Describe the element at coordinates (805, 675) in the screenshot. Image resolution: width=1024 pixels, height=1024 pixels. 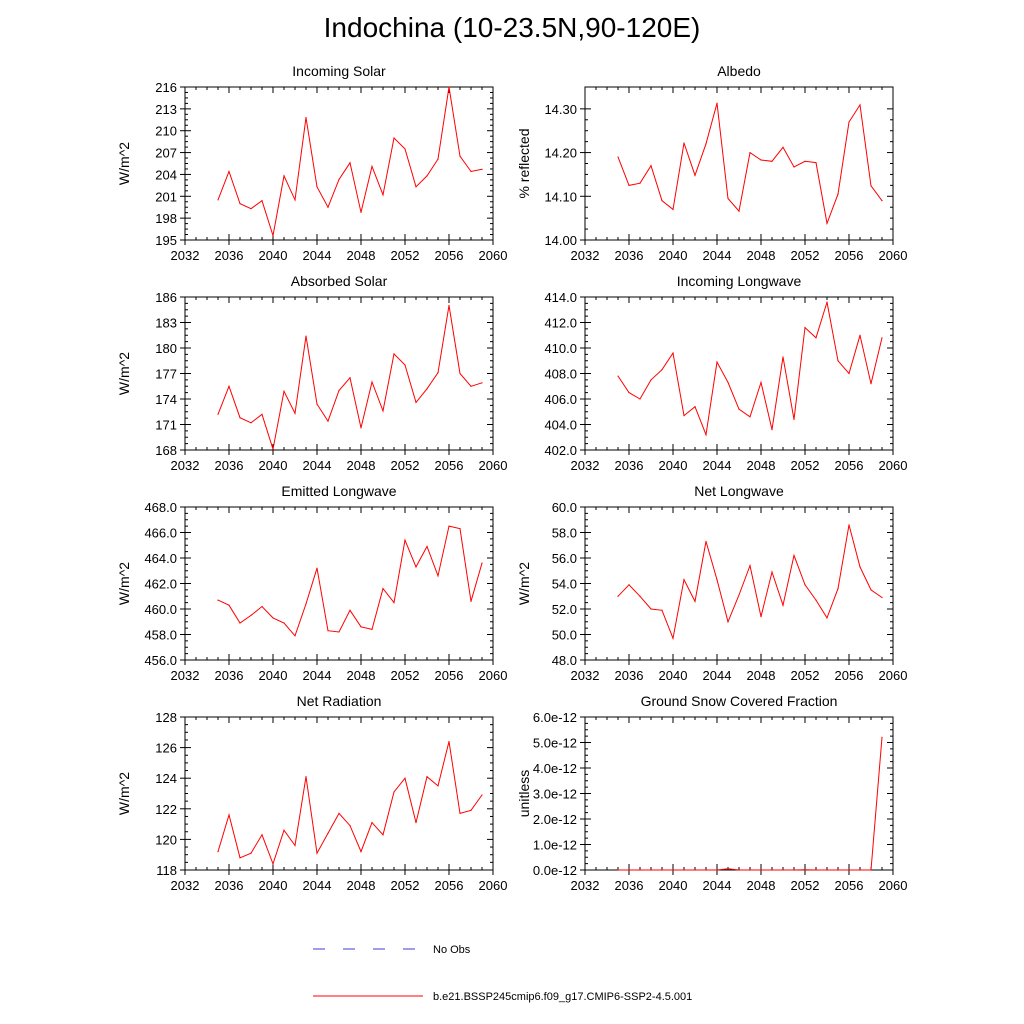
I see `x-tick-label: 2052` at that location.